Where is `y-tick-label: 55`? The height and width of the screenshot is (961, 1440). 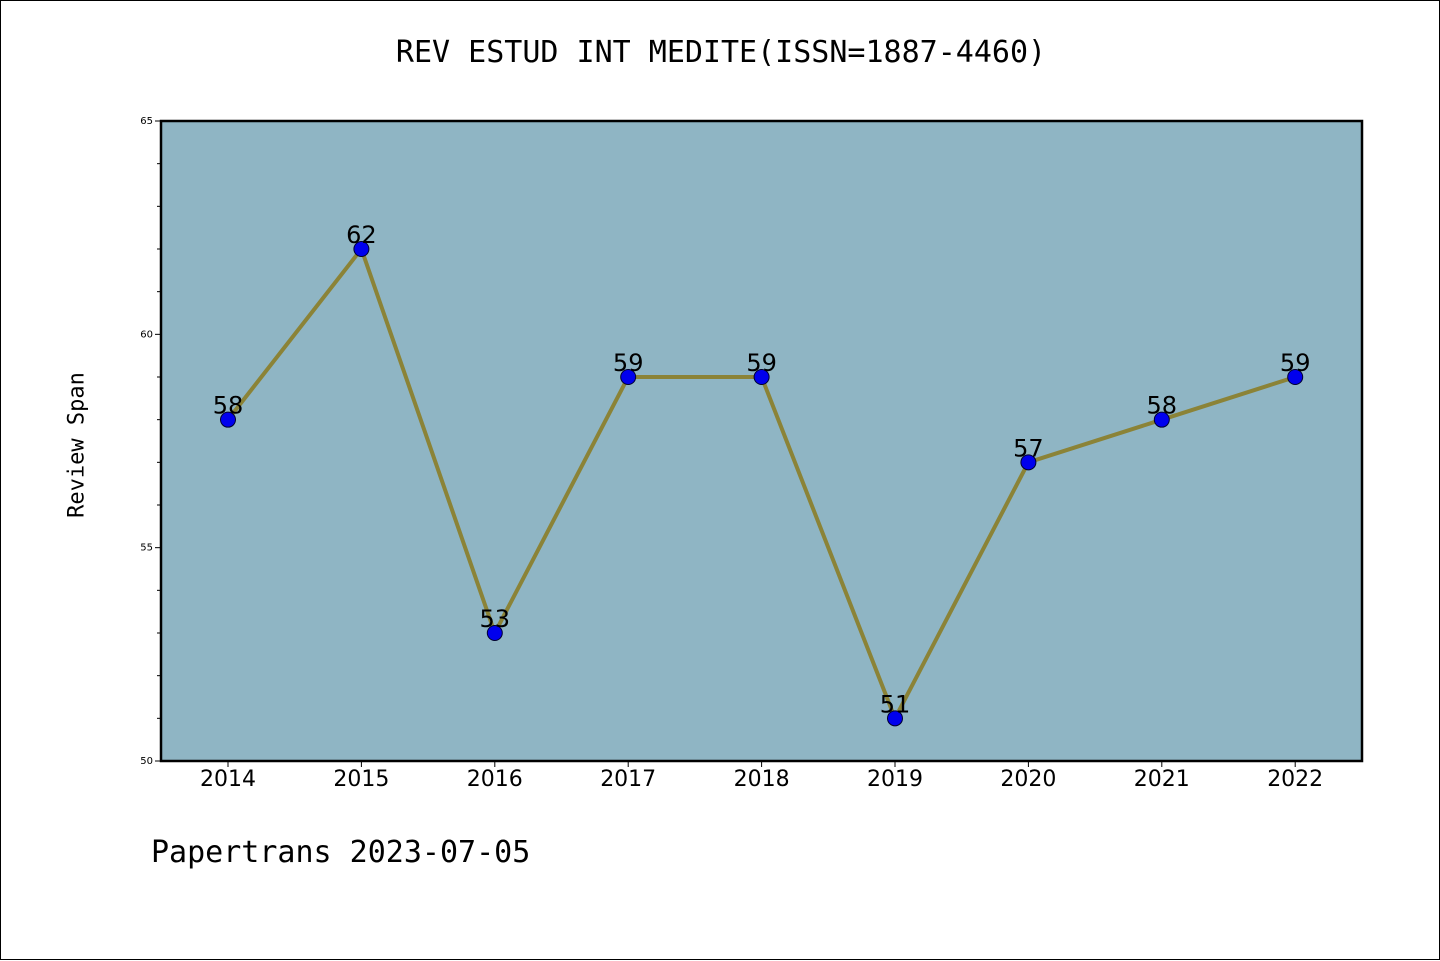 y-tick-label: 55 is located at coordinates (146, 548).